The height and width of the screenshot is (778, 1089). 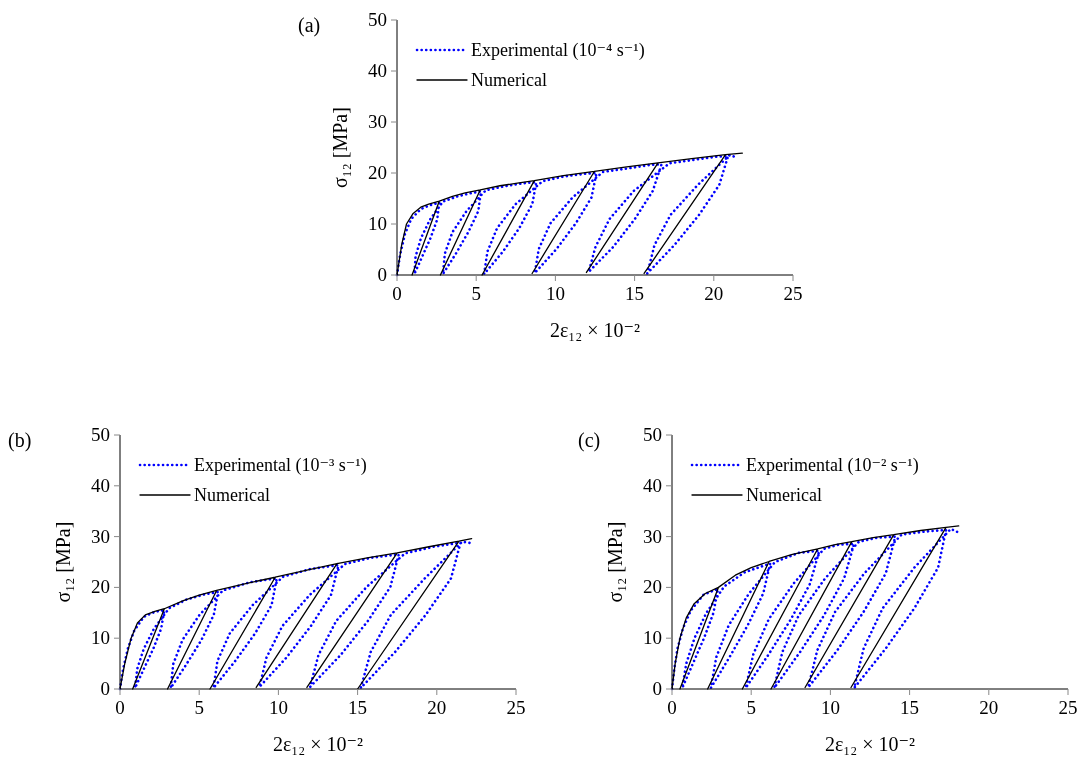 I want to click on legend-label: Experimental (10⁻⁴ s⁻¹), so click(x=558, y=50).